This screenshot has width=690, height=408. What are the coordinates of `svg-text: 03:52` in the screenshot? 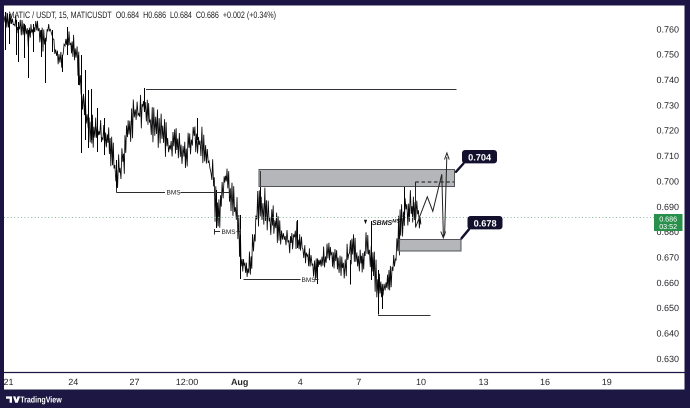 It's located at (668, 226).